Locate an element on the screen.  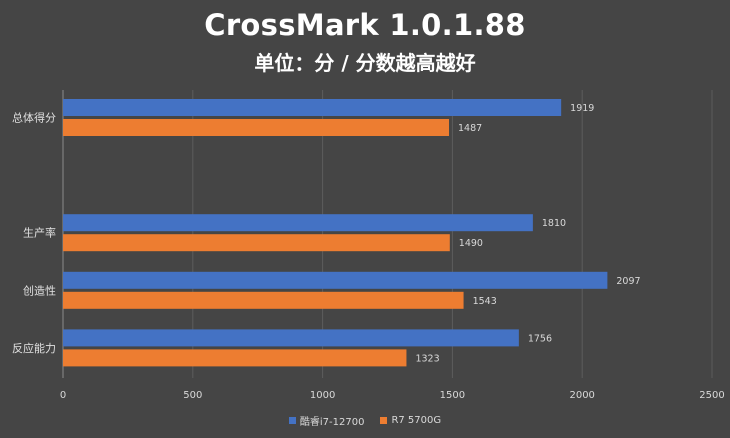
data-label-4-0: 1756 is located at coordinates (540, 338).